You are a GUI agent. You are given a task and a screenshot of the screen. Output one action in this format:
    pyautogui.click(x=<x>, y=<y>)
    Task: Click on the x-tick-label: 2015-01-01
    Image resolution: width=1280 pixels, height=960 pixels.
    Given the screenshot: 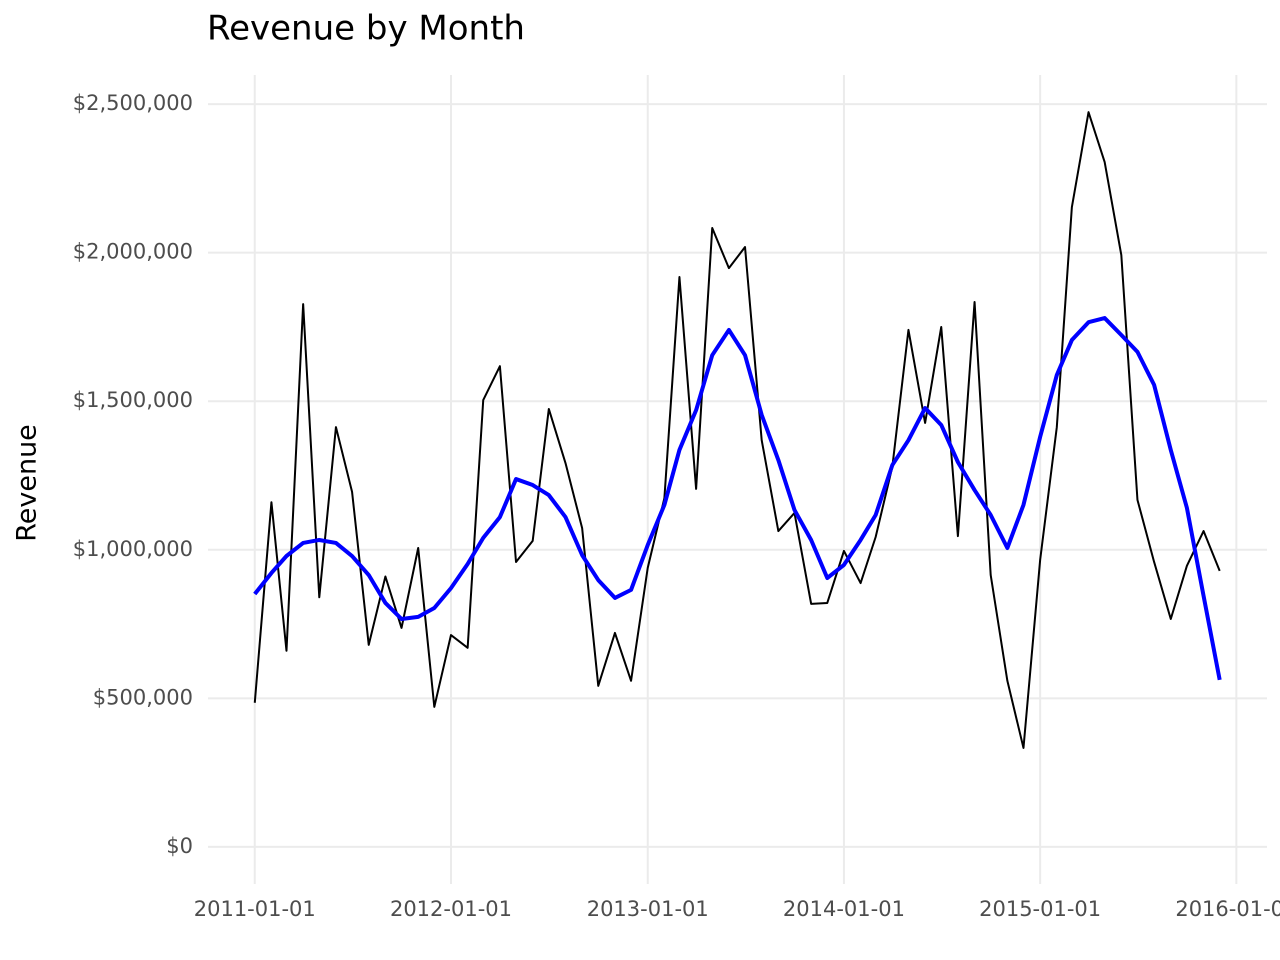 What is the action you would take?
    pyautogui.click(x=1040, y=909)
    